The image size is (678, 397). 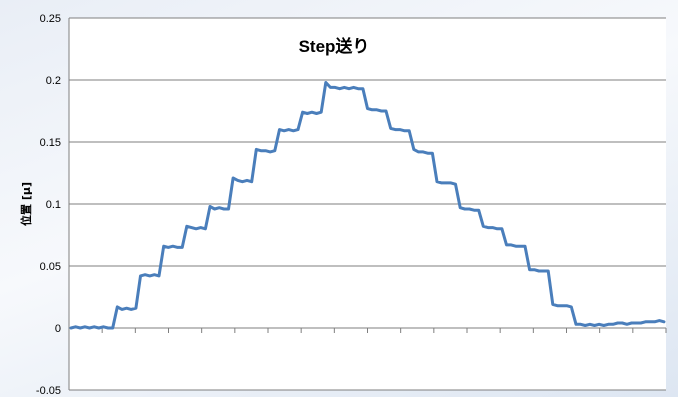 I want to click on x-tick-marks, so click(x=367, y=330).